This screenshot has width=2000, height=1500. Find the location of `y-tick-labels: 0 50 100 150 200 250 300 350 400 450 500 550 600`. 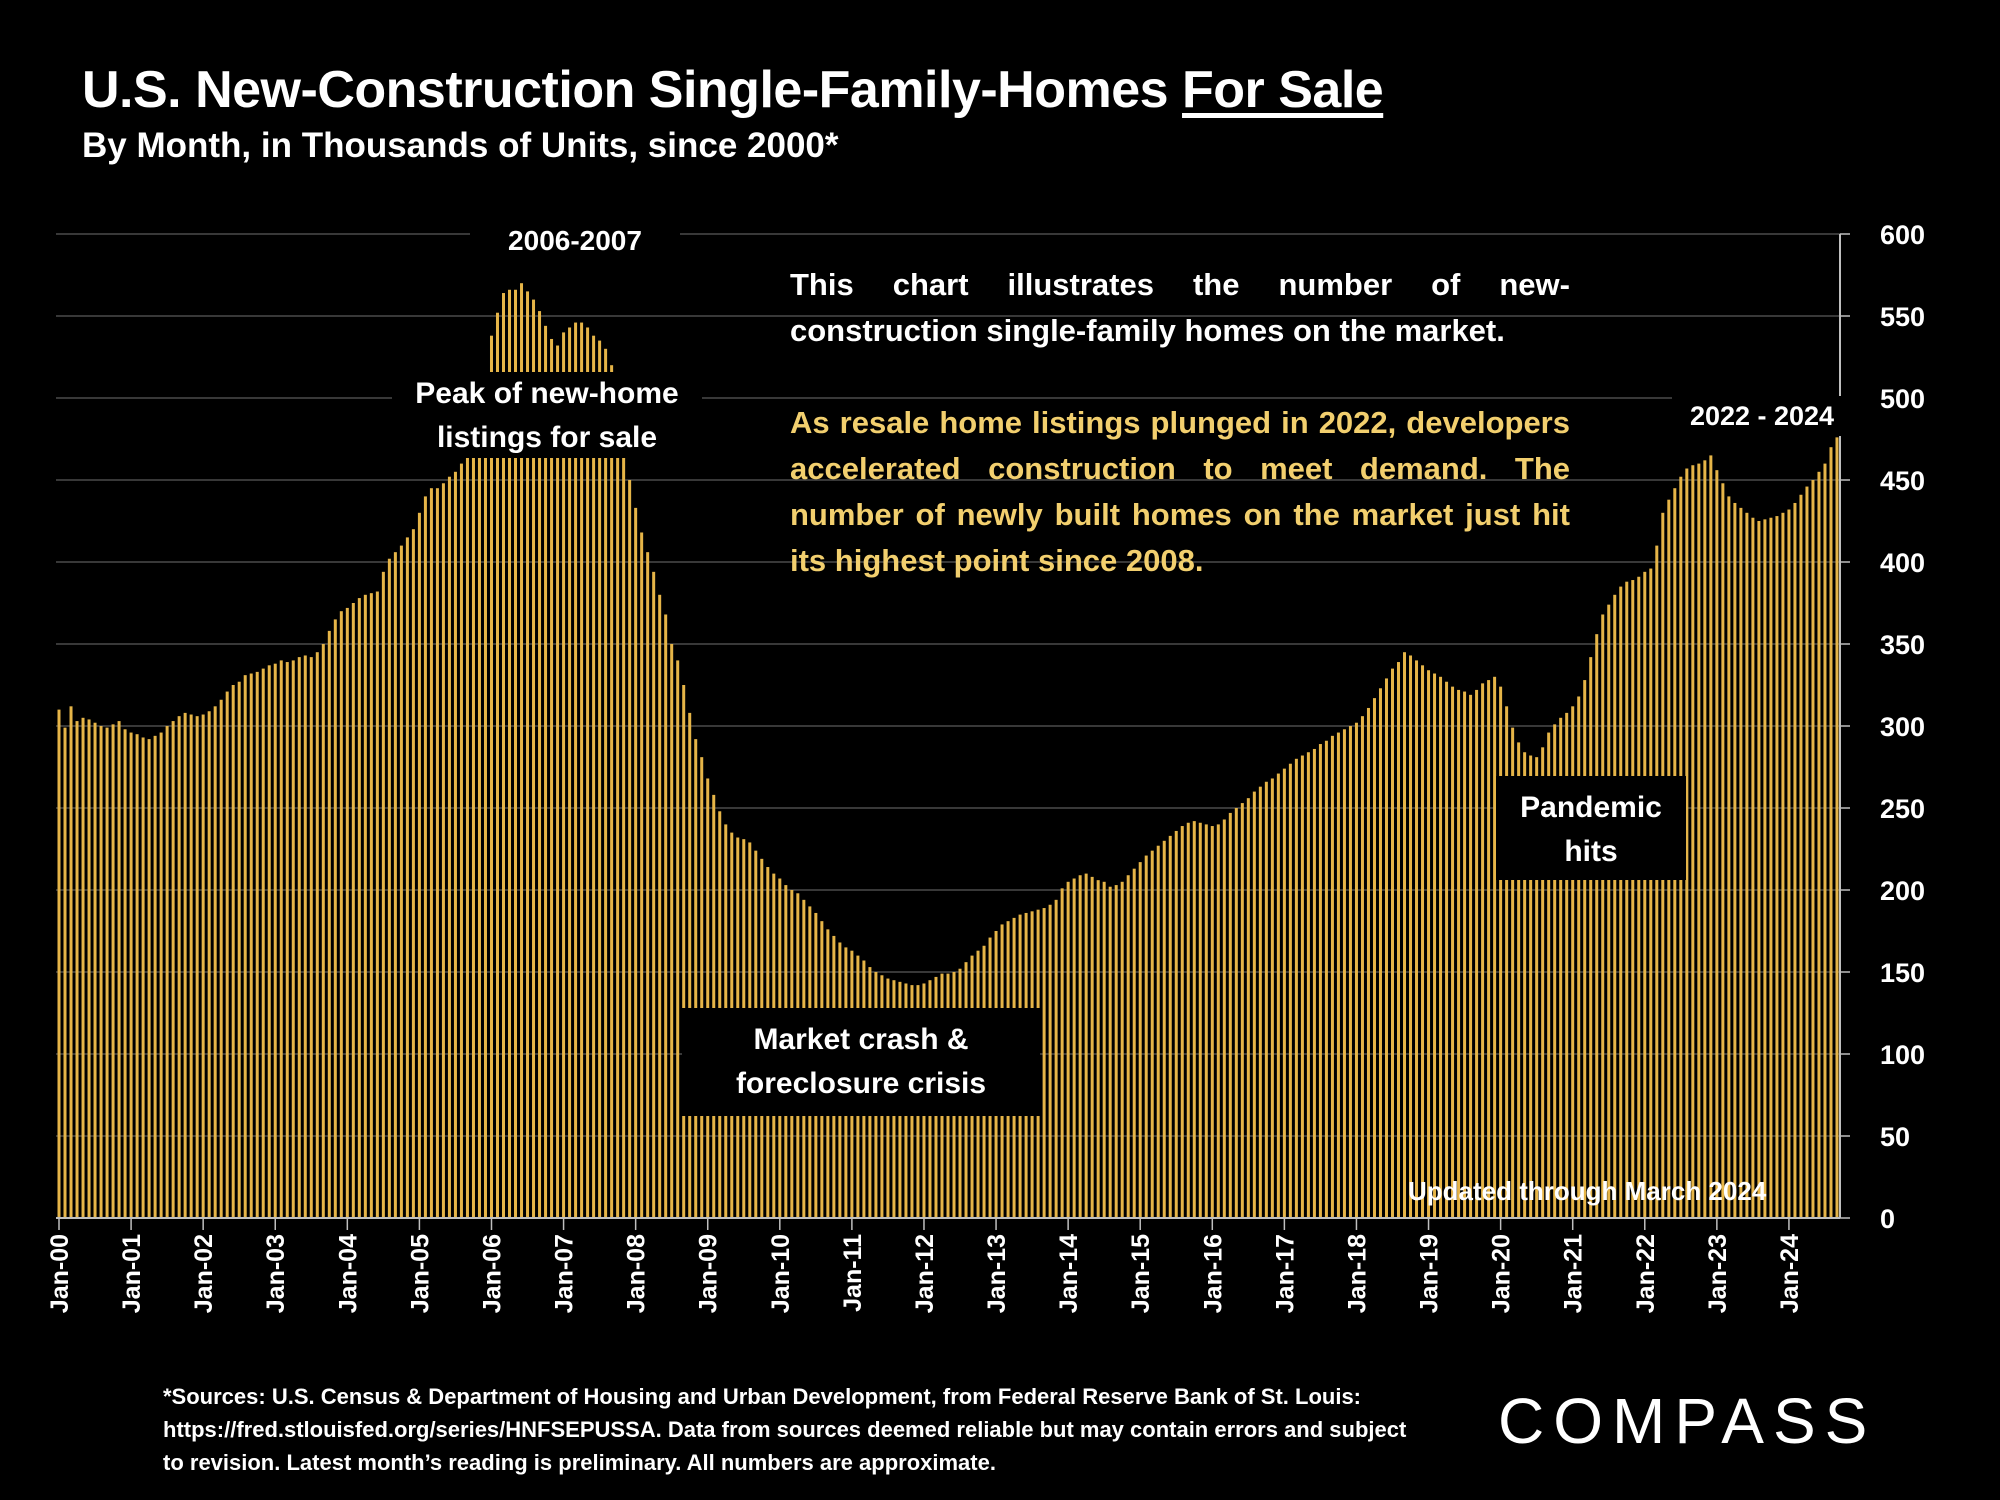

y-tick-labels: 0 50 100 150 200 250 300 350 400 450 500 550 600 is located at coordinates (1902, 727).